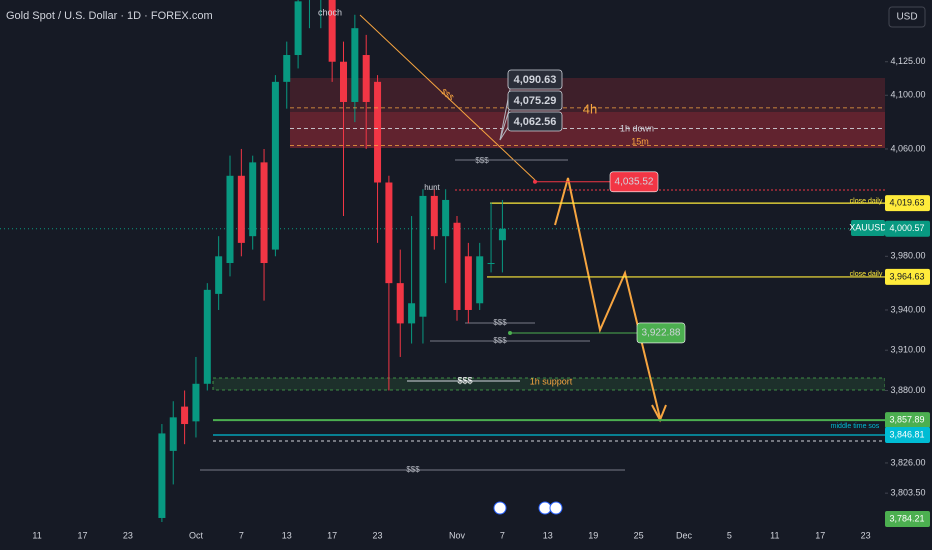 This screenshot has width=932, height=550. I want to click on price-tag-label: 3,784.21, so click(906, 518).